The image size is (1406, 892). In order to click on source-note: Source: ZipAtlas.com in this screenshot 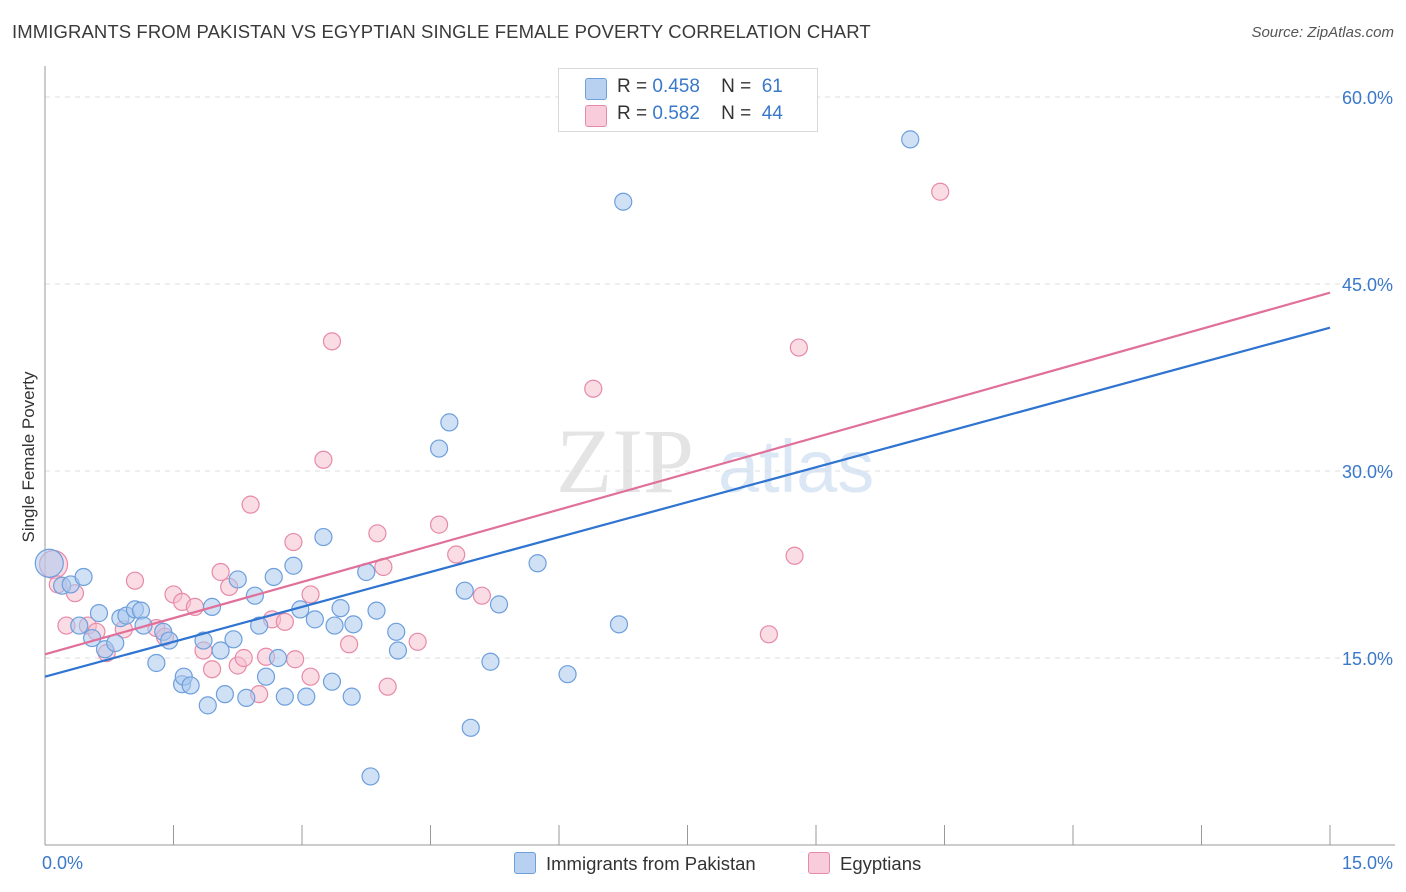, I will do `click(1322, 32)`.